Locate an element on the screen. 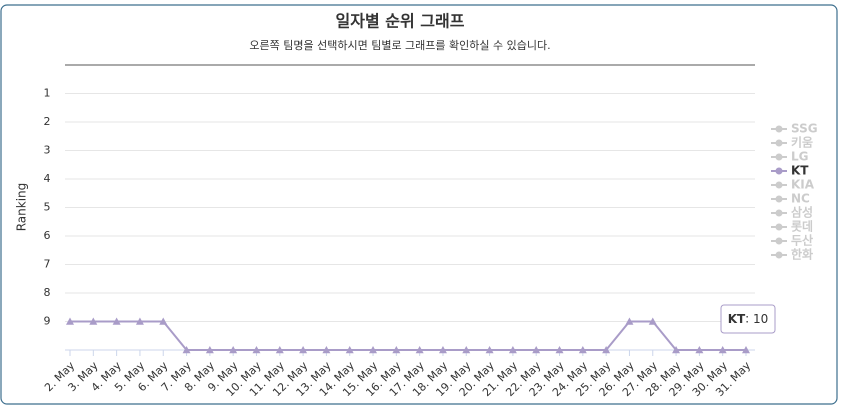  chart-title: 일자별 순위 그래프 is located at coordinates (400, 21).